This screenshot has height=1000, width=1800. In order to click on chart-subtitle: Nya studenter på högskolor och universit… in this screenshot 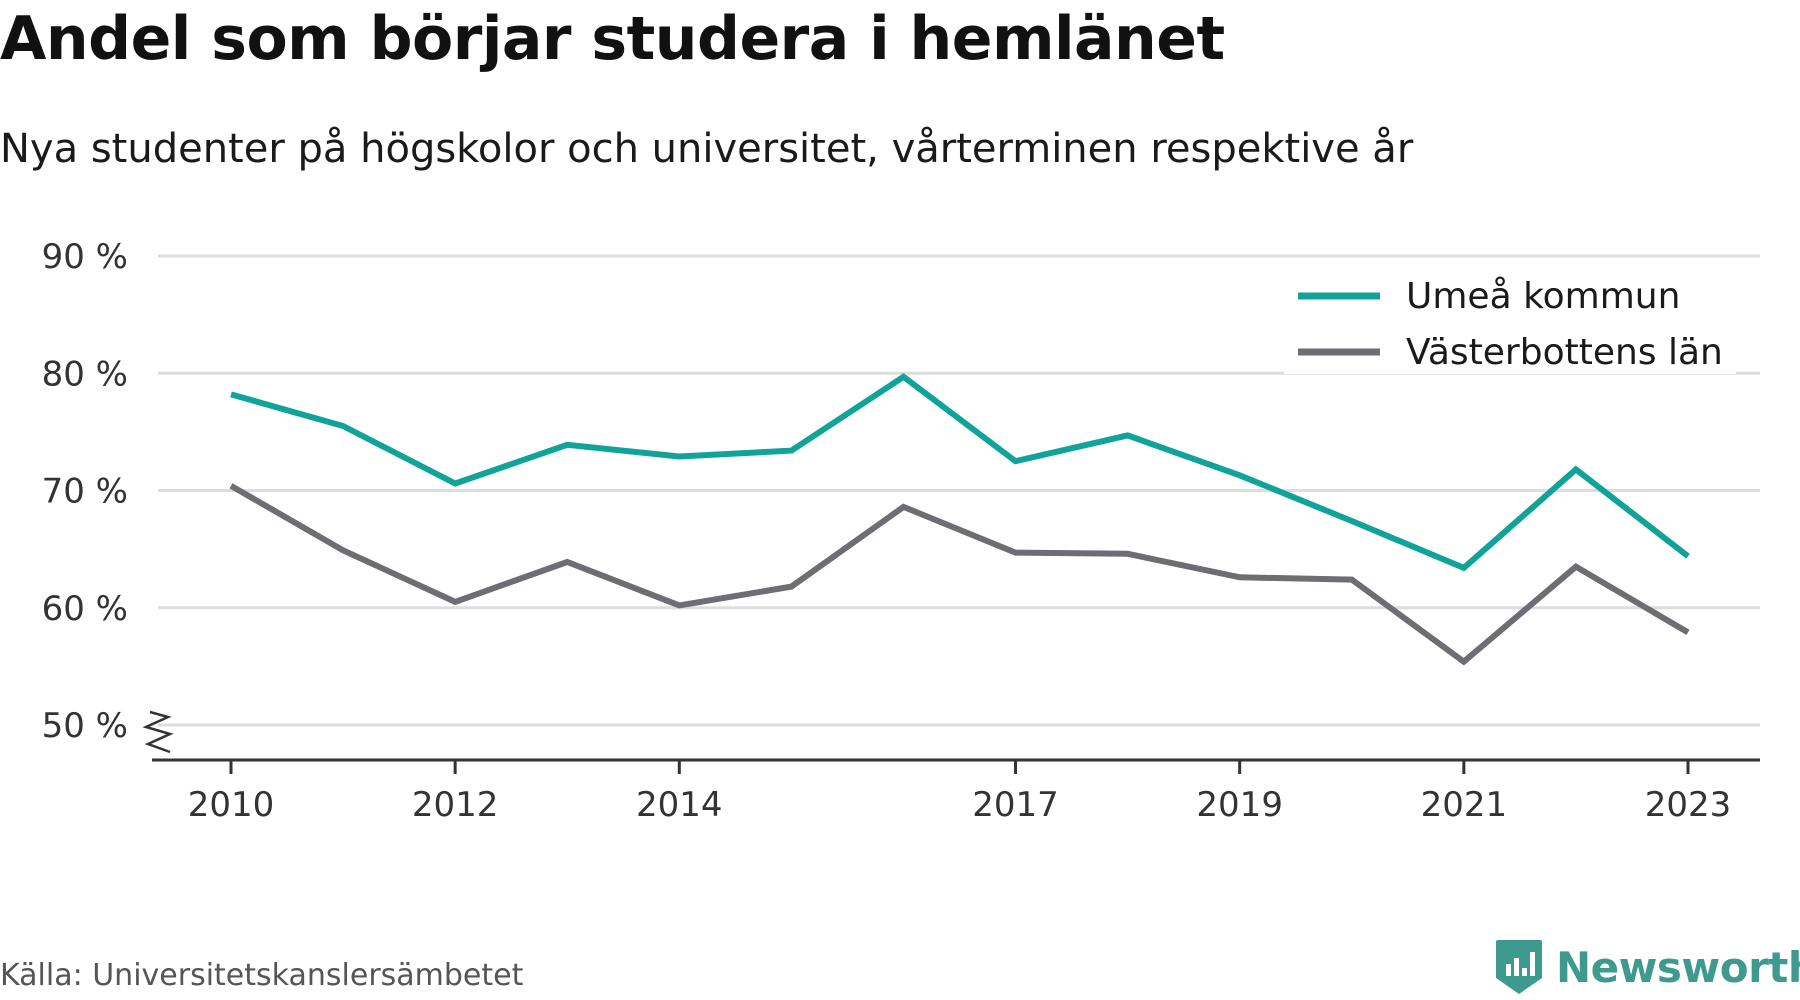, I will do `click(707, 149)`.